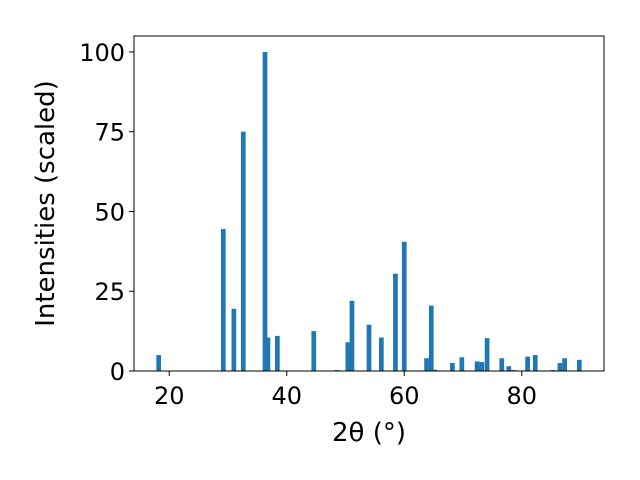 Image resolution: width=640 pixels, height=480 pixels. Describe the element at coordinates (109, 212) in the screenshot. I see `y-tick-label: 50` at that location.